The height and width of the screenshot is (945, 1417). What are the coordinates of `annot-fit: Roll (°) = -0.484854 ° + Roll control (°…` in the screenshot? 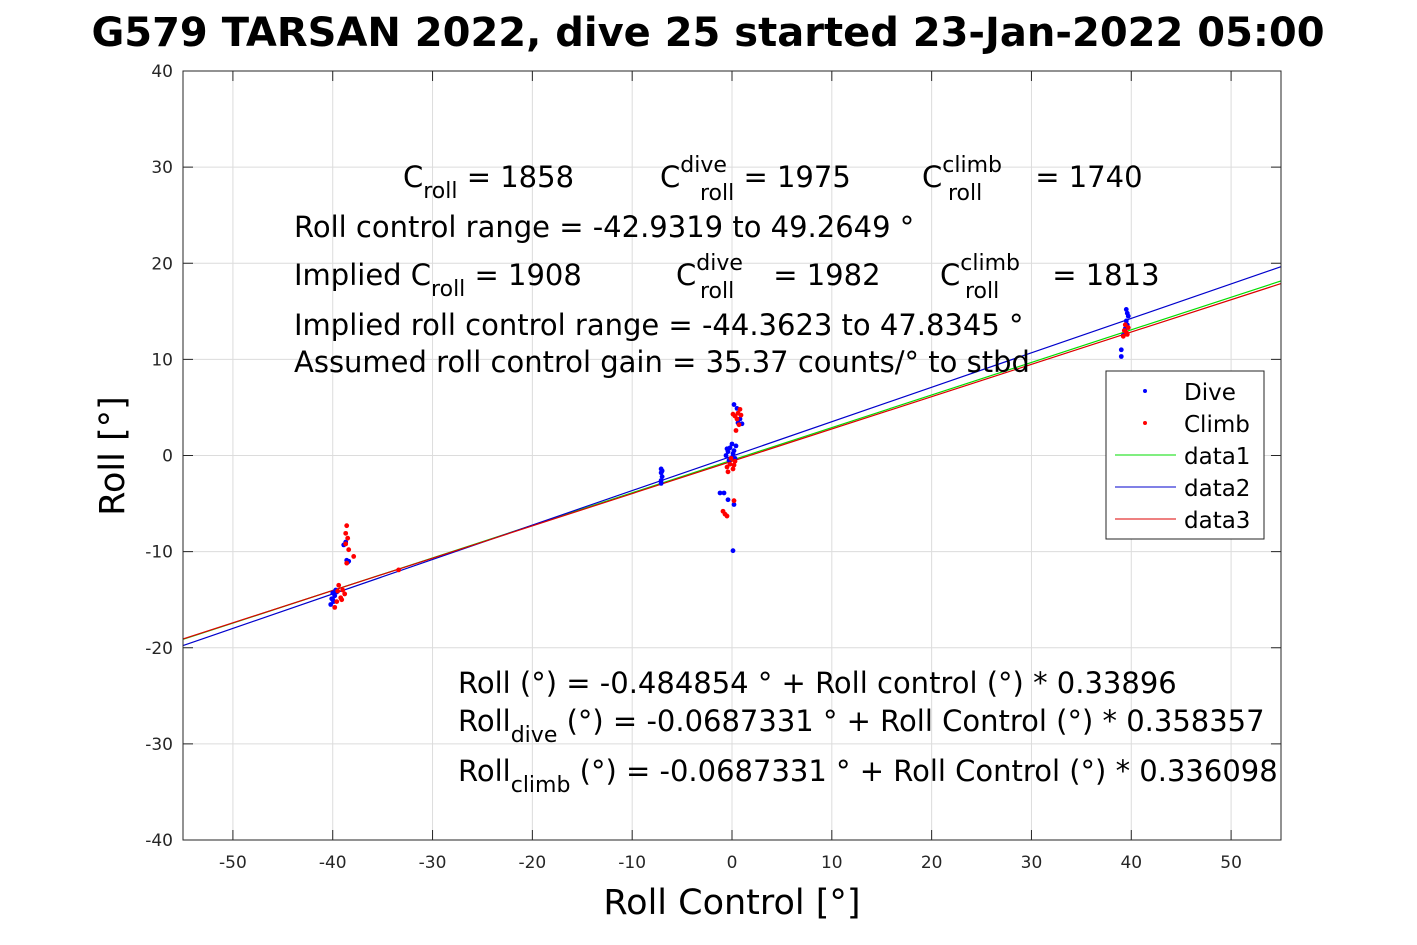 It's located at (817, 683).